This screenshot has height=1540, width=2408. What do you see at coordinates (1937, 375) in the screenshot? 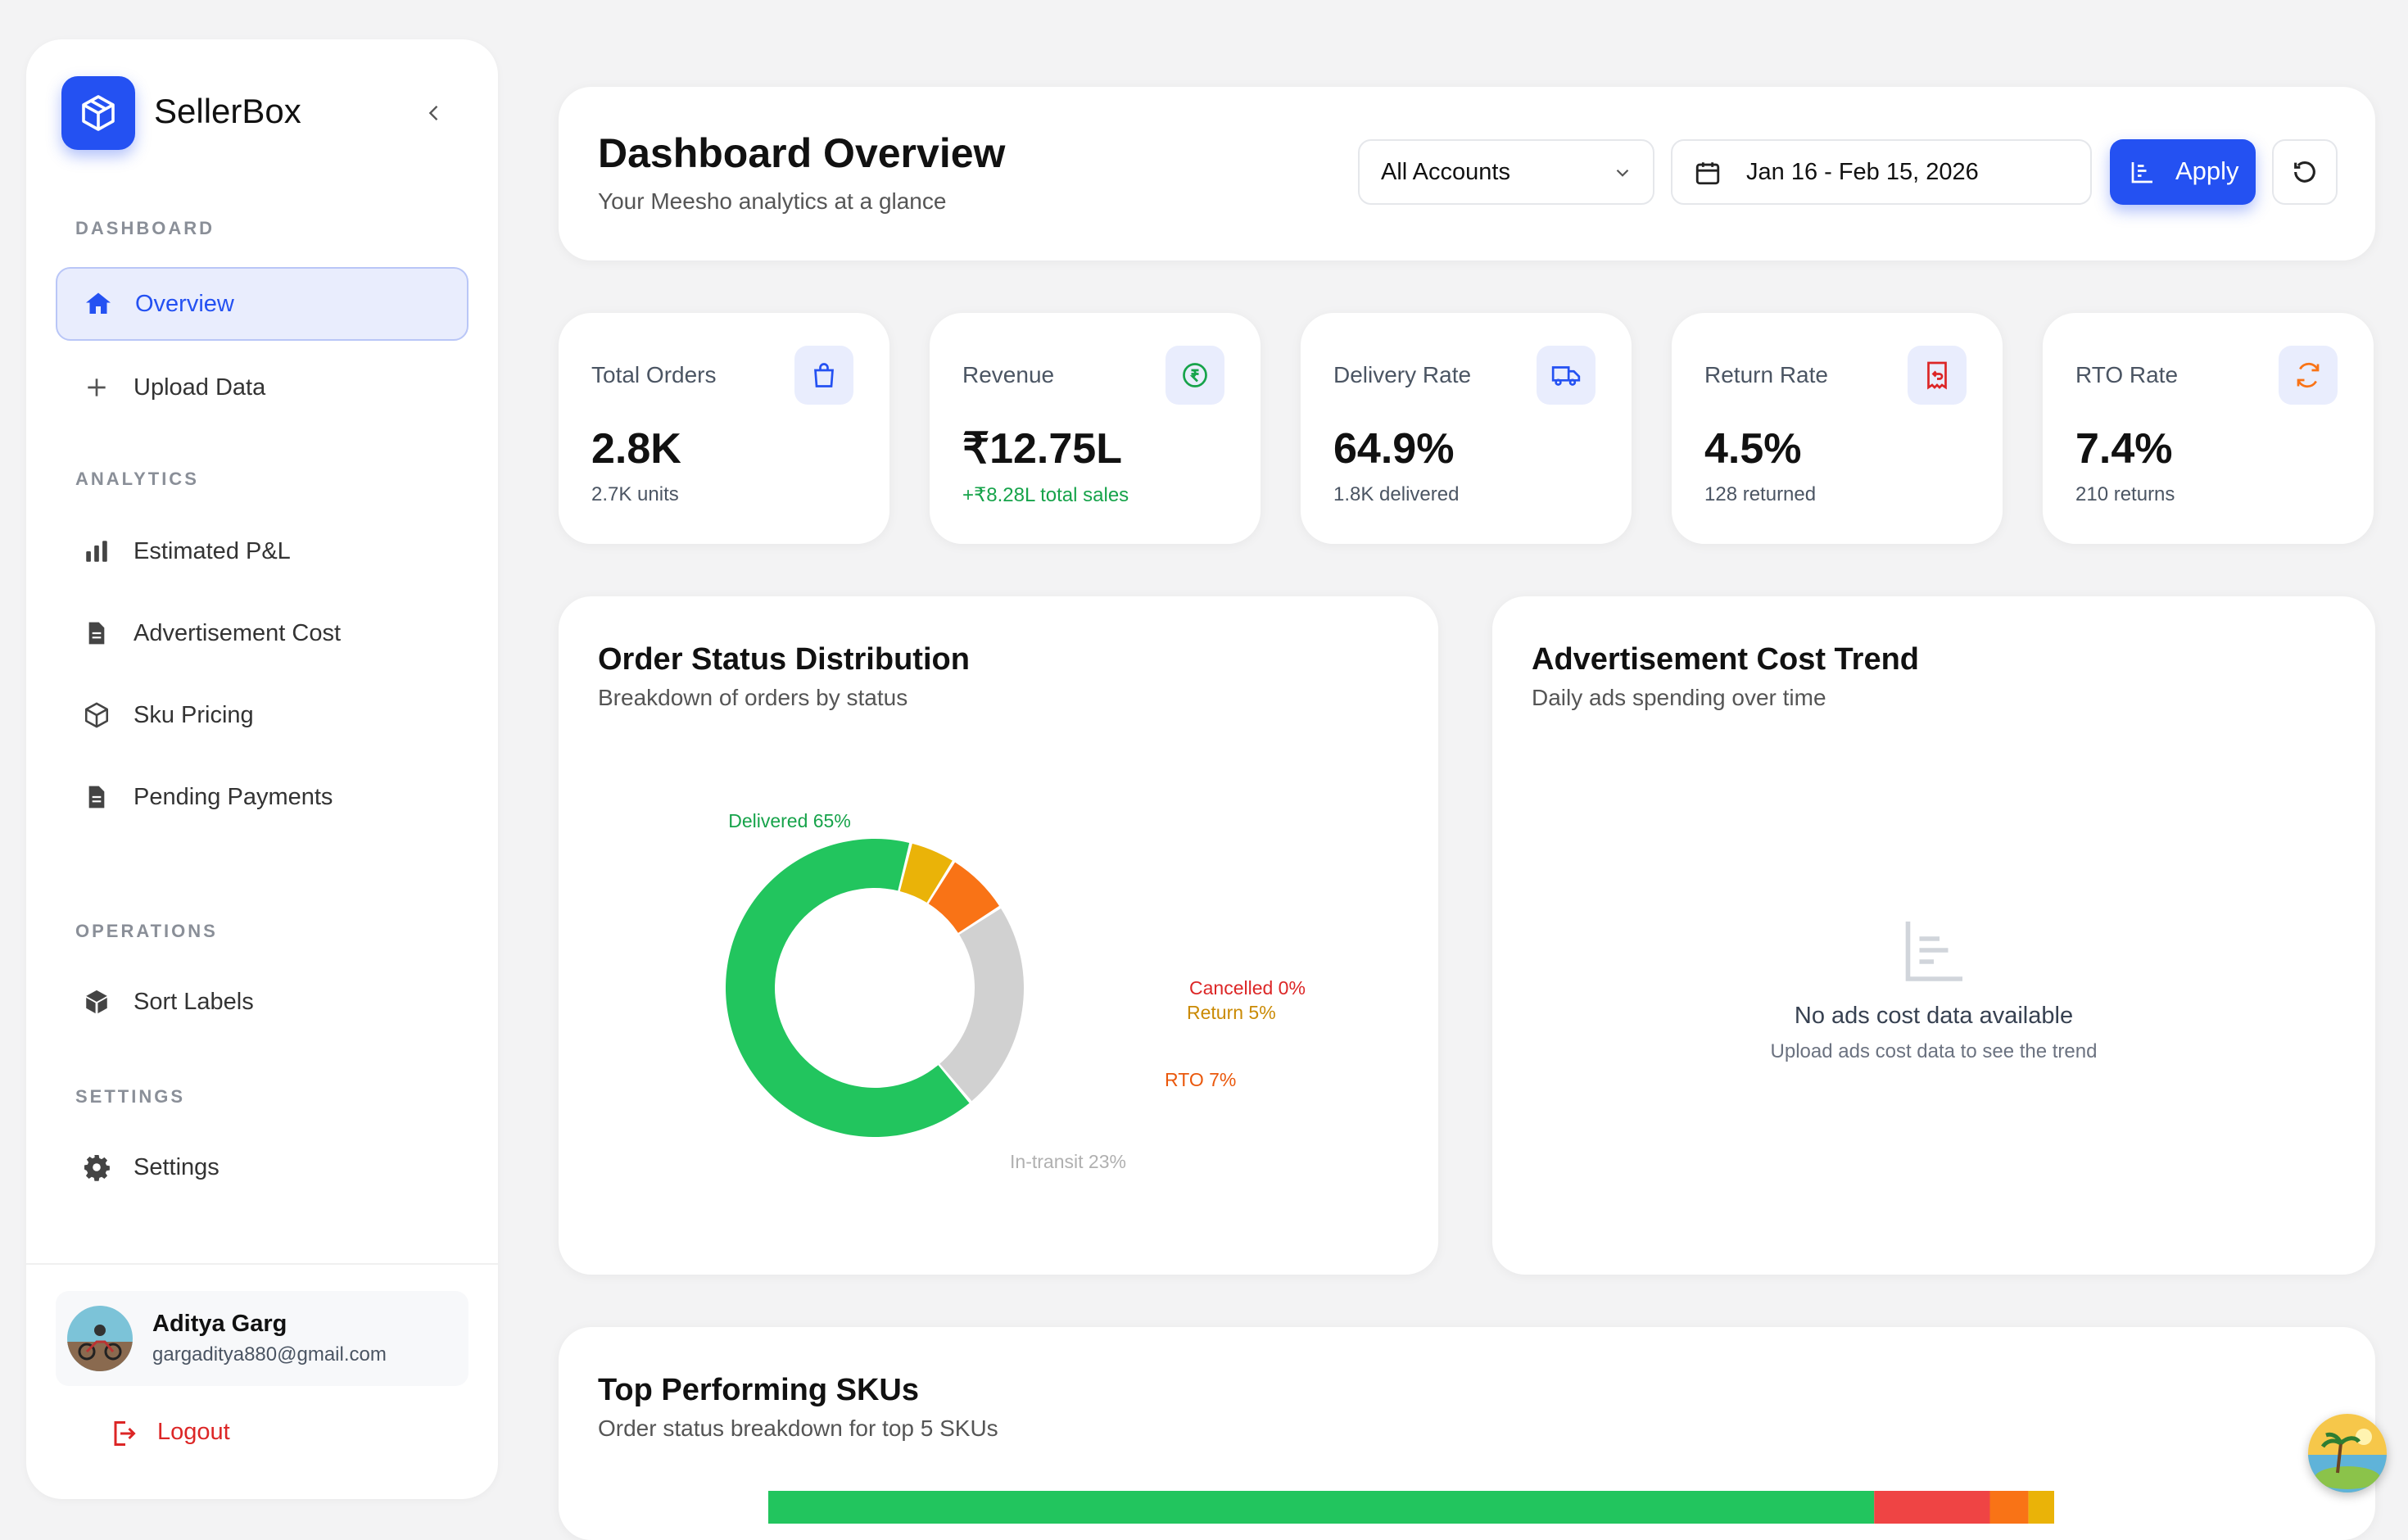
I see `return-receipt-icon` at bounding box center [1937, 375].